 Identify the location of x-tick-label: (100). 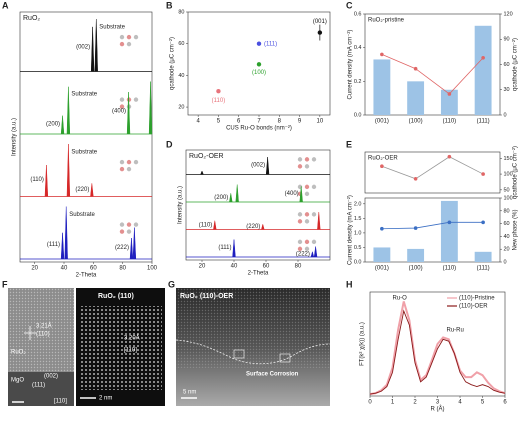
(416, 122).